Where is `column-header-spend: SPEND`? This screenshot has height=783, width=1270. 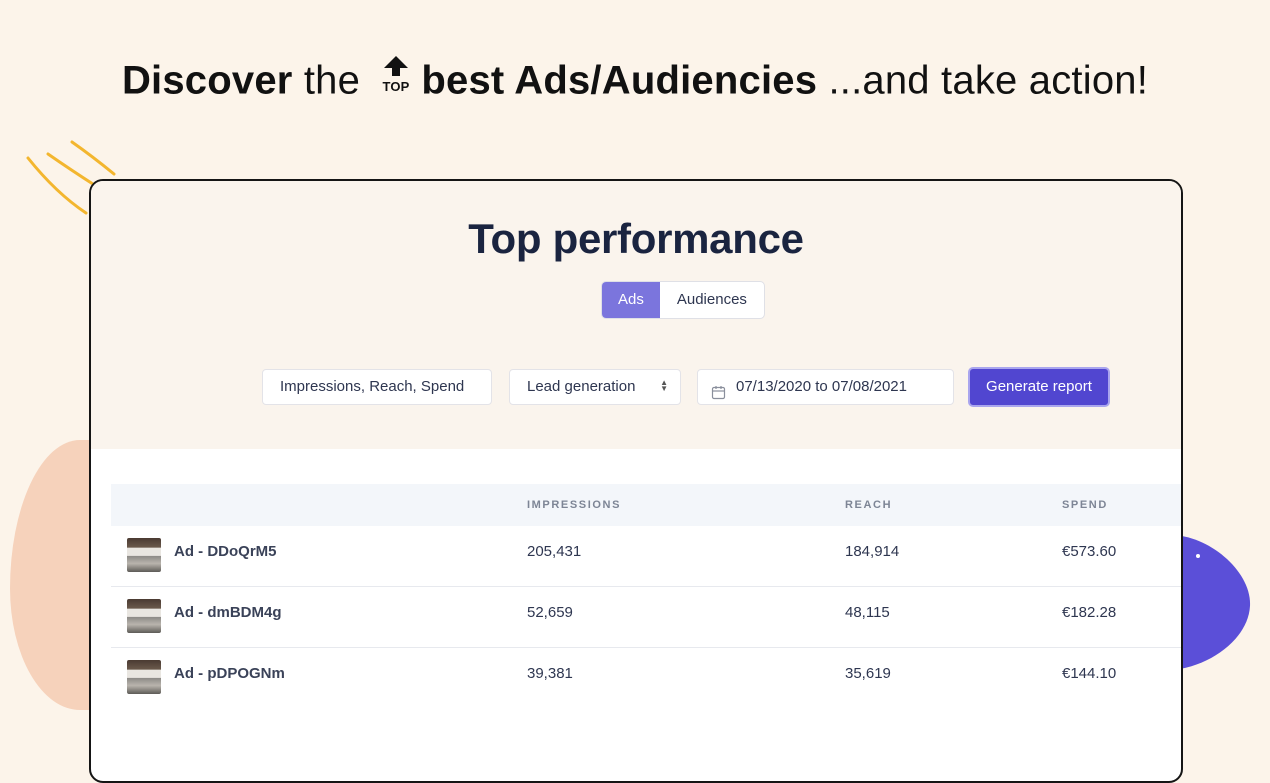
column-header-spend: SPEND is located at coordinates (1085, 505).